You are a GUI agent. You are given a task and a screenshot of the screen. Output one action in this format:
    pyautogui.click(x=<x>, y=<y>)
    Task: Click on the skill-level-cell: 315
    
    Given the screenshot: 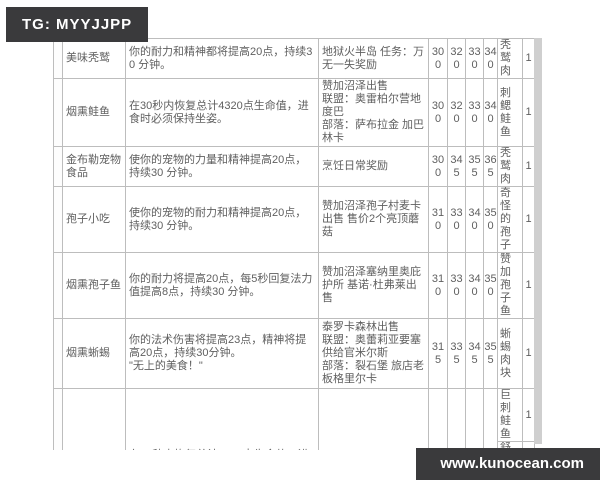 What is the action you would take?
    pyautogui.click(x=438, y=353)
    